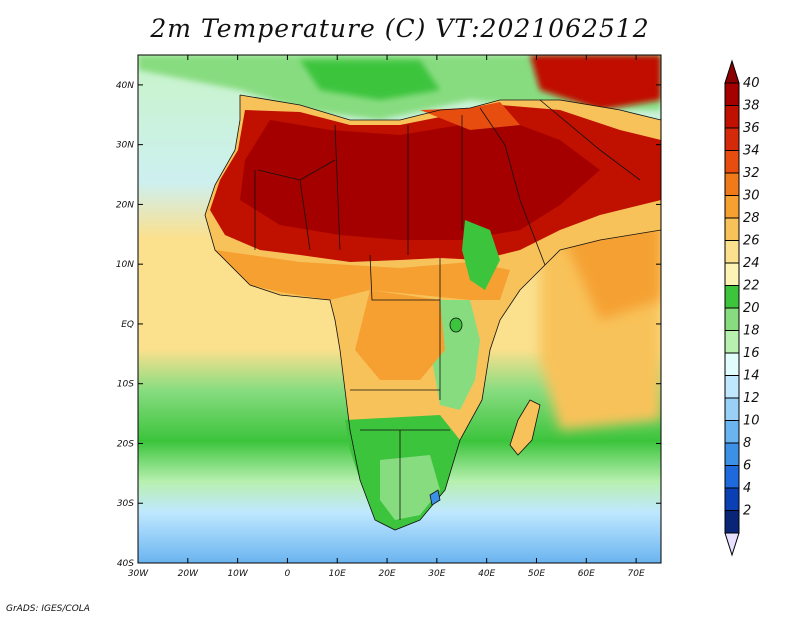 The height and width of the screenshot is (618, 800). What do you see at coordinates (742, 308) in the screenshot?
I see `colorbar: 40 38 36 34 32 30 28 26 24 22 20 18 16 14 12 10 8 6 4 2` at bounding box center [742, 308].